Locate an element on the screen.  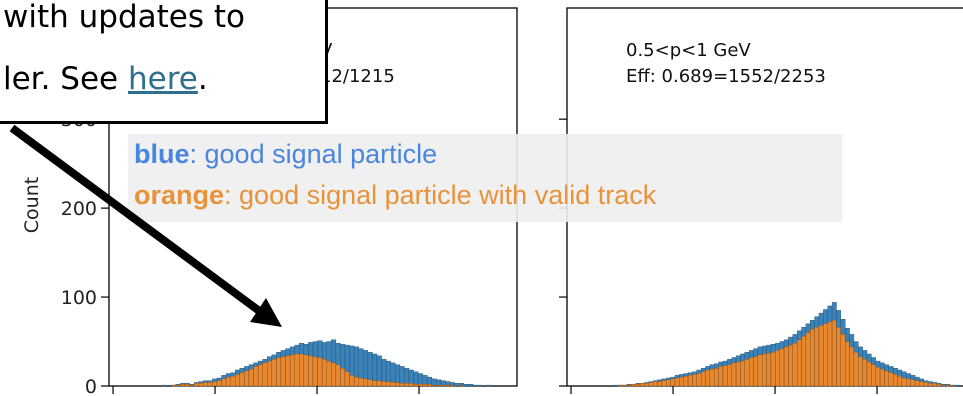
callout-line-2-prefix: ler. See is located at coordinates (65, 79).